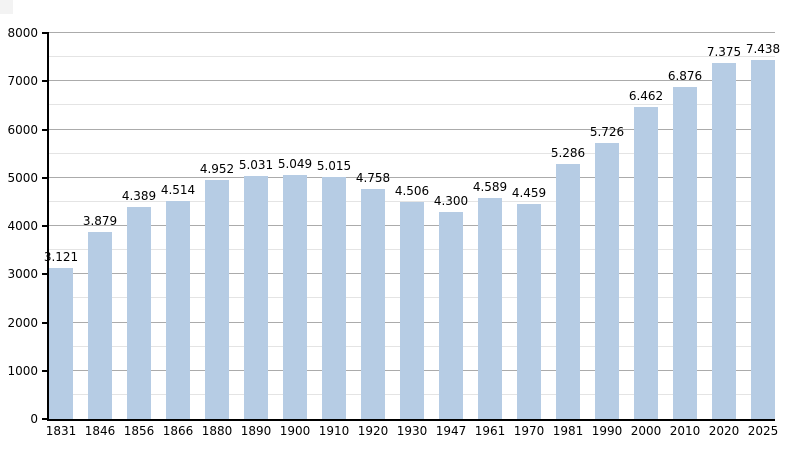 Image resolution: width=800 pixels, height=450 pixels. Describe the element at coordinates (685, 76) in the screenshot. I see `bar-value-label: 6.876` at that location.